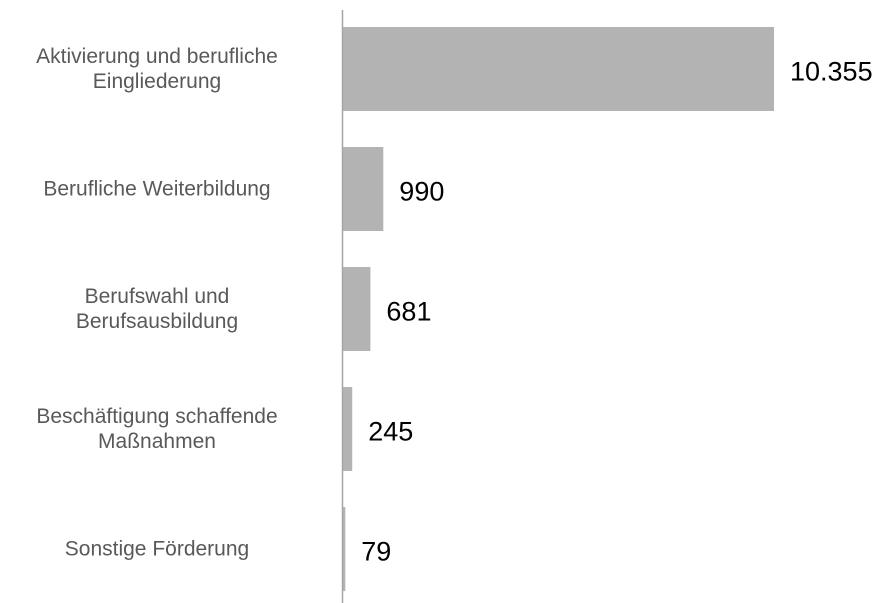  Describe the element at coordinates (831, 71) in the screenshot. I see `value-label: 10.355` at that location.